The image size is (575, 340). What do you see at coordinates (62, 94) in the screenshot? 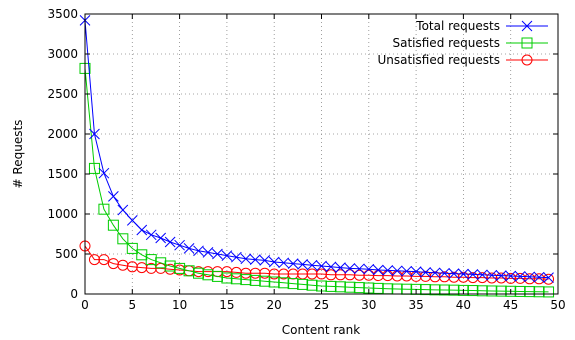
I see `y-tick-label: 2500` at bounding box center [62, 94].